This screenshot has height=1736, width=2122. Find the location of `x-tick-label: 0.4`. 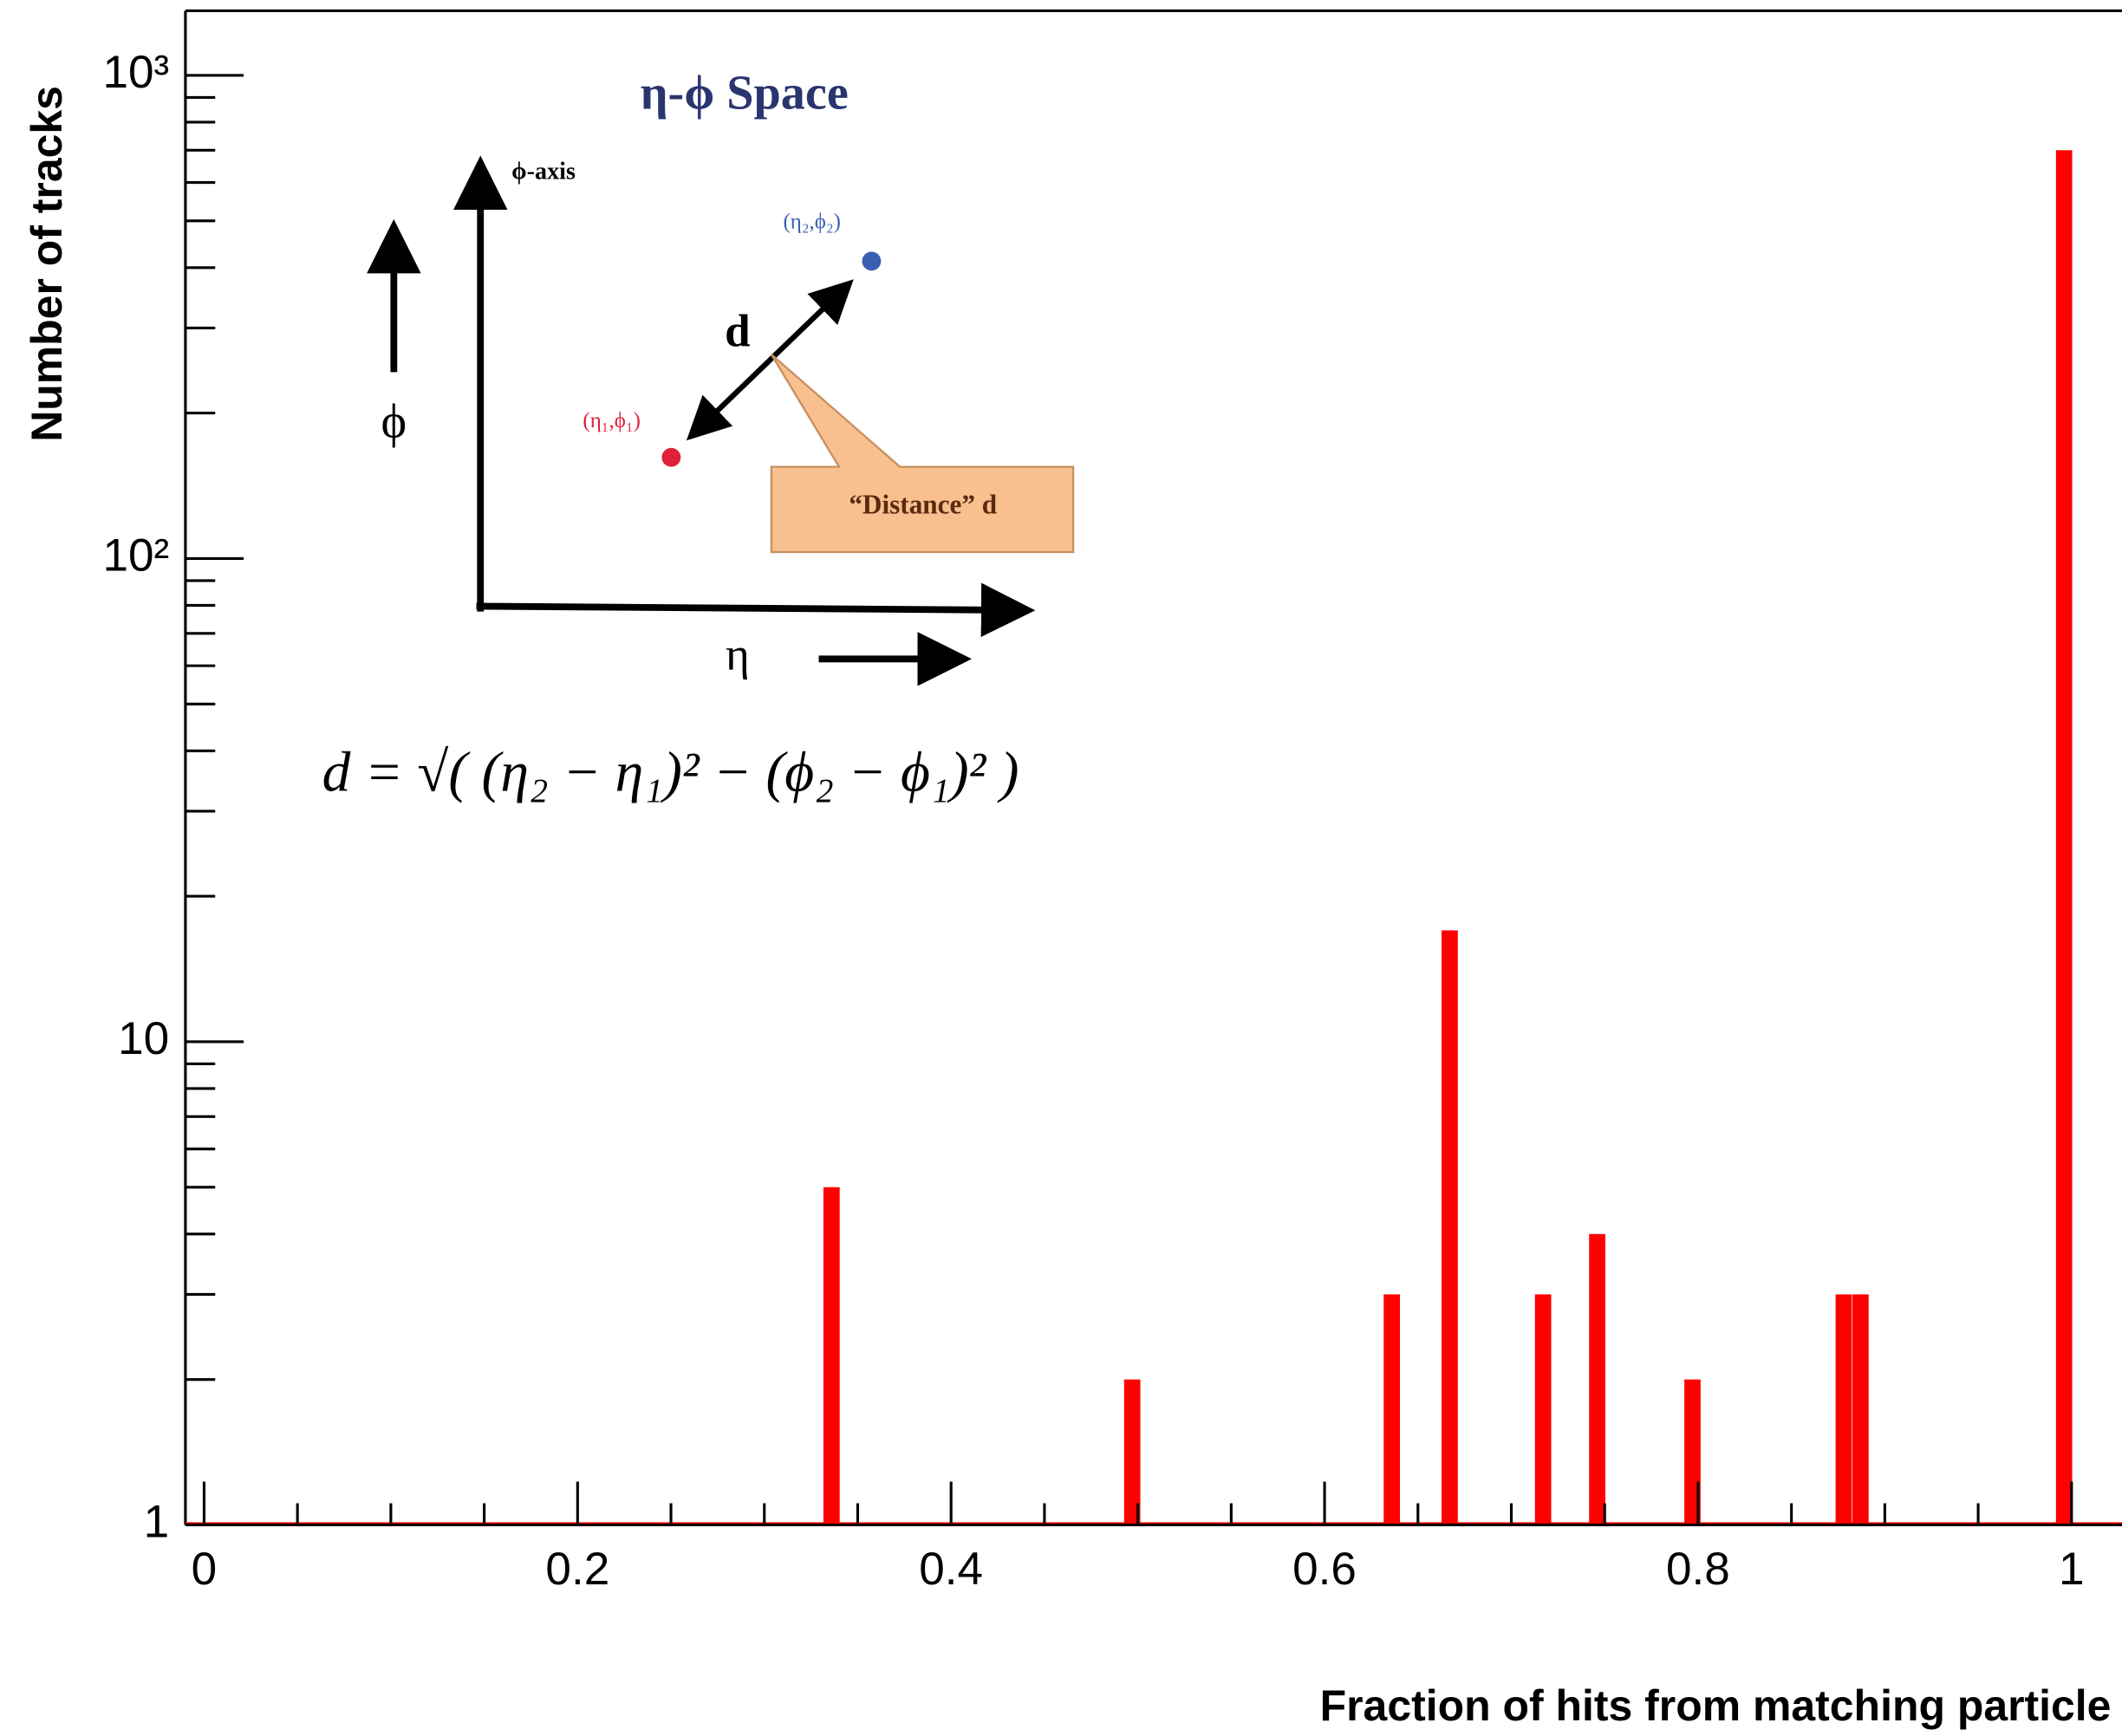

x-tick-label: 0.4 is located at coordinates (951, 1569).